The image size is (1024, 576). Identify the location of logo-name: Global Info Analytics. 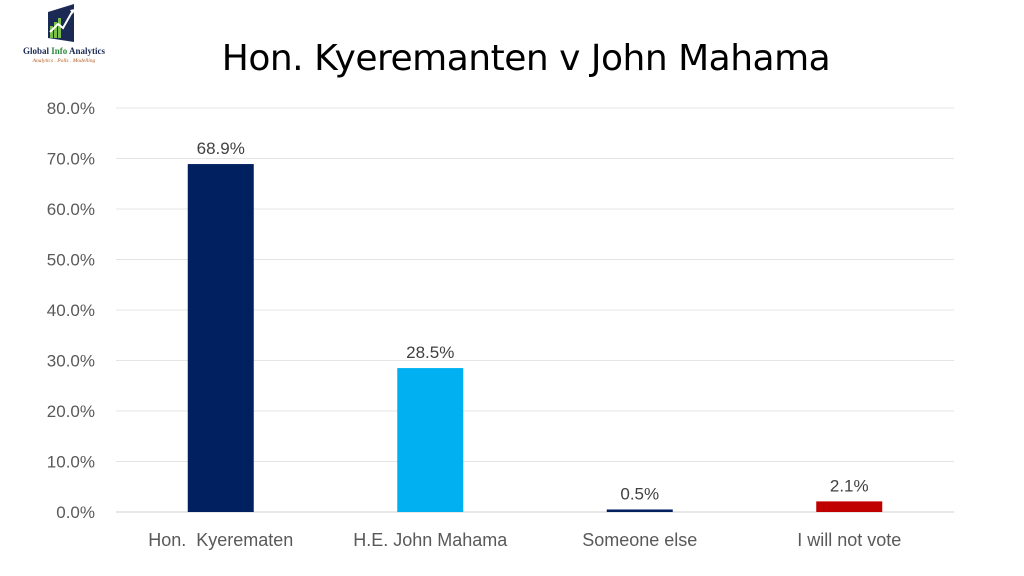
(64, 51).